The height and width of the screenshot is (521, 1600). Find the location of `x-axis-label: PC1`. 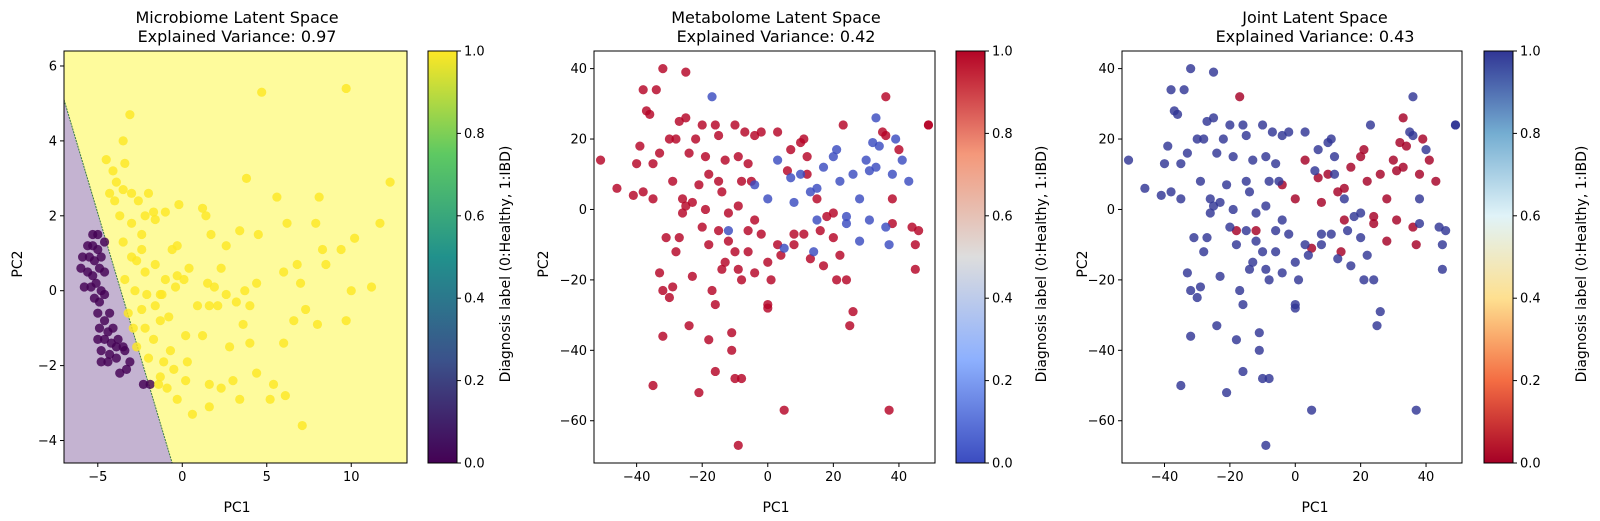

x-axis-label: PC1 is located at coordinates (775, 508).